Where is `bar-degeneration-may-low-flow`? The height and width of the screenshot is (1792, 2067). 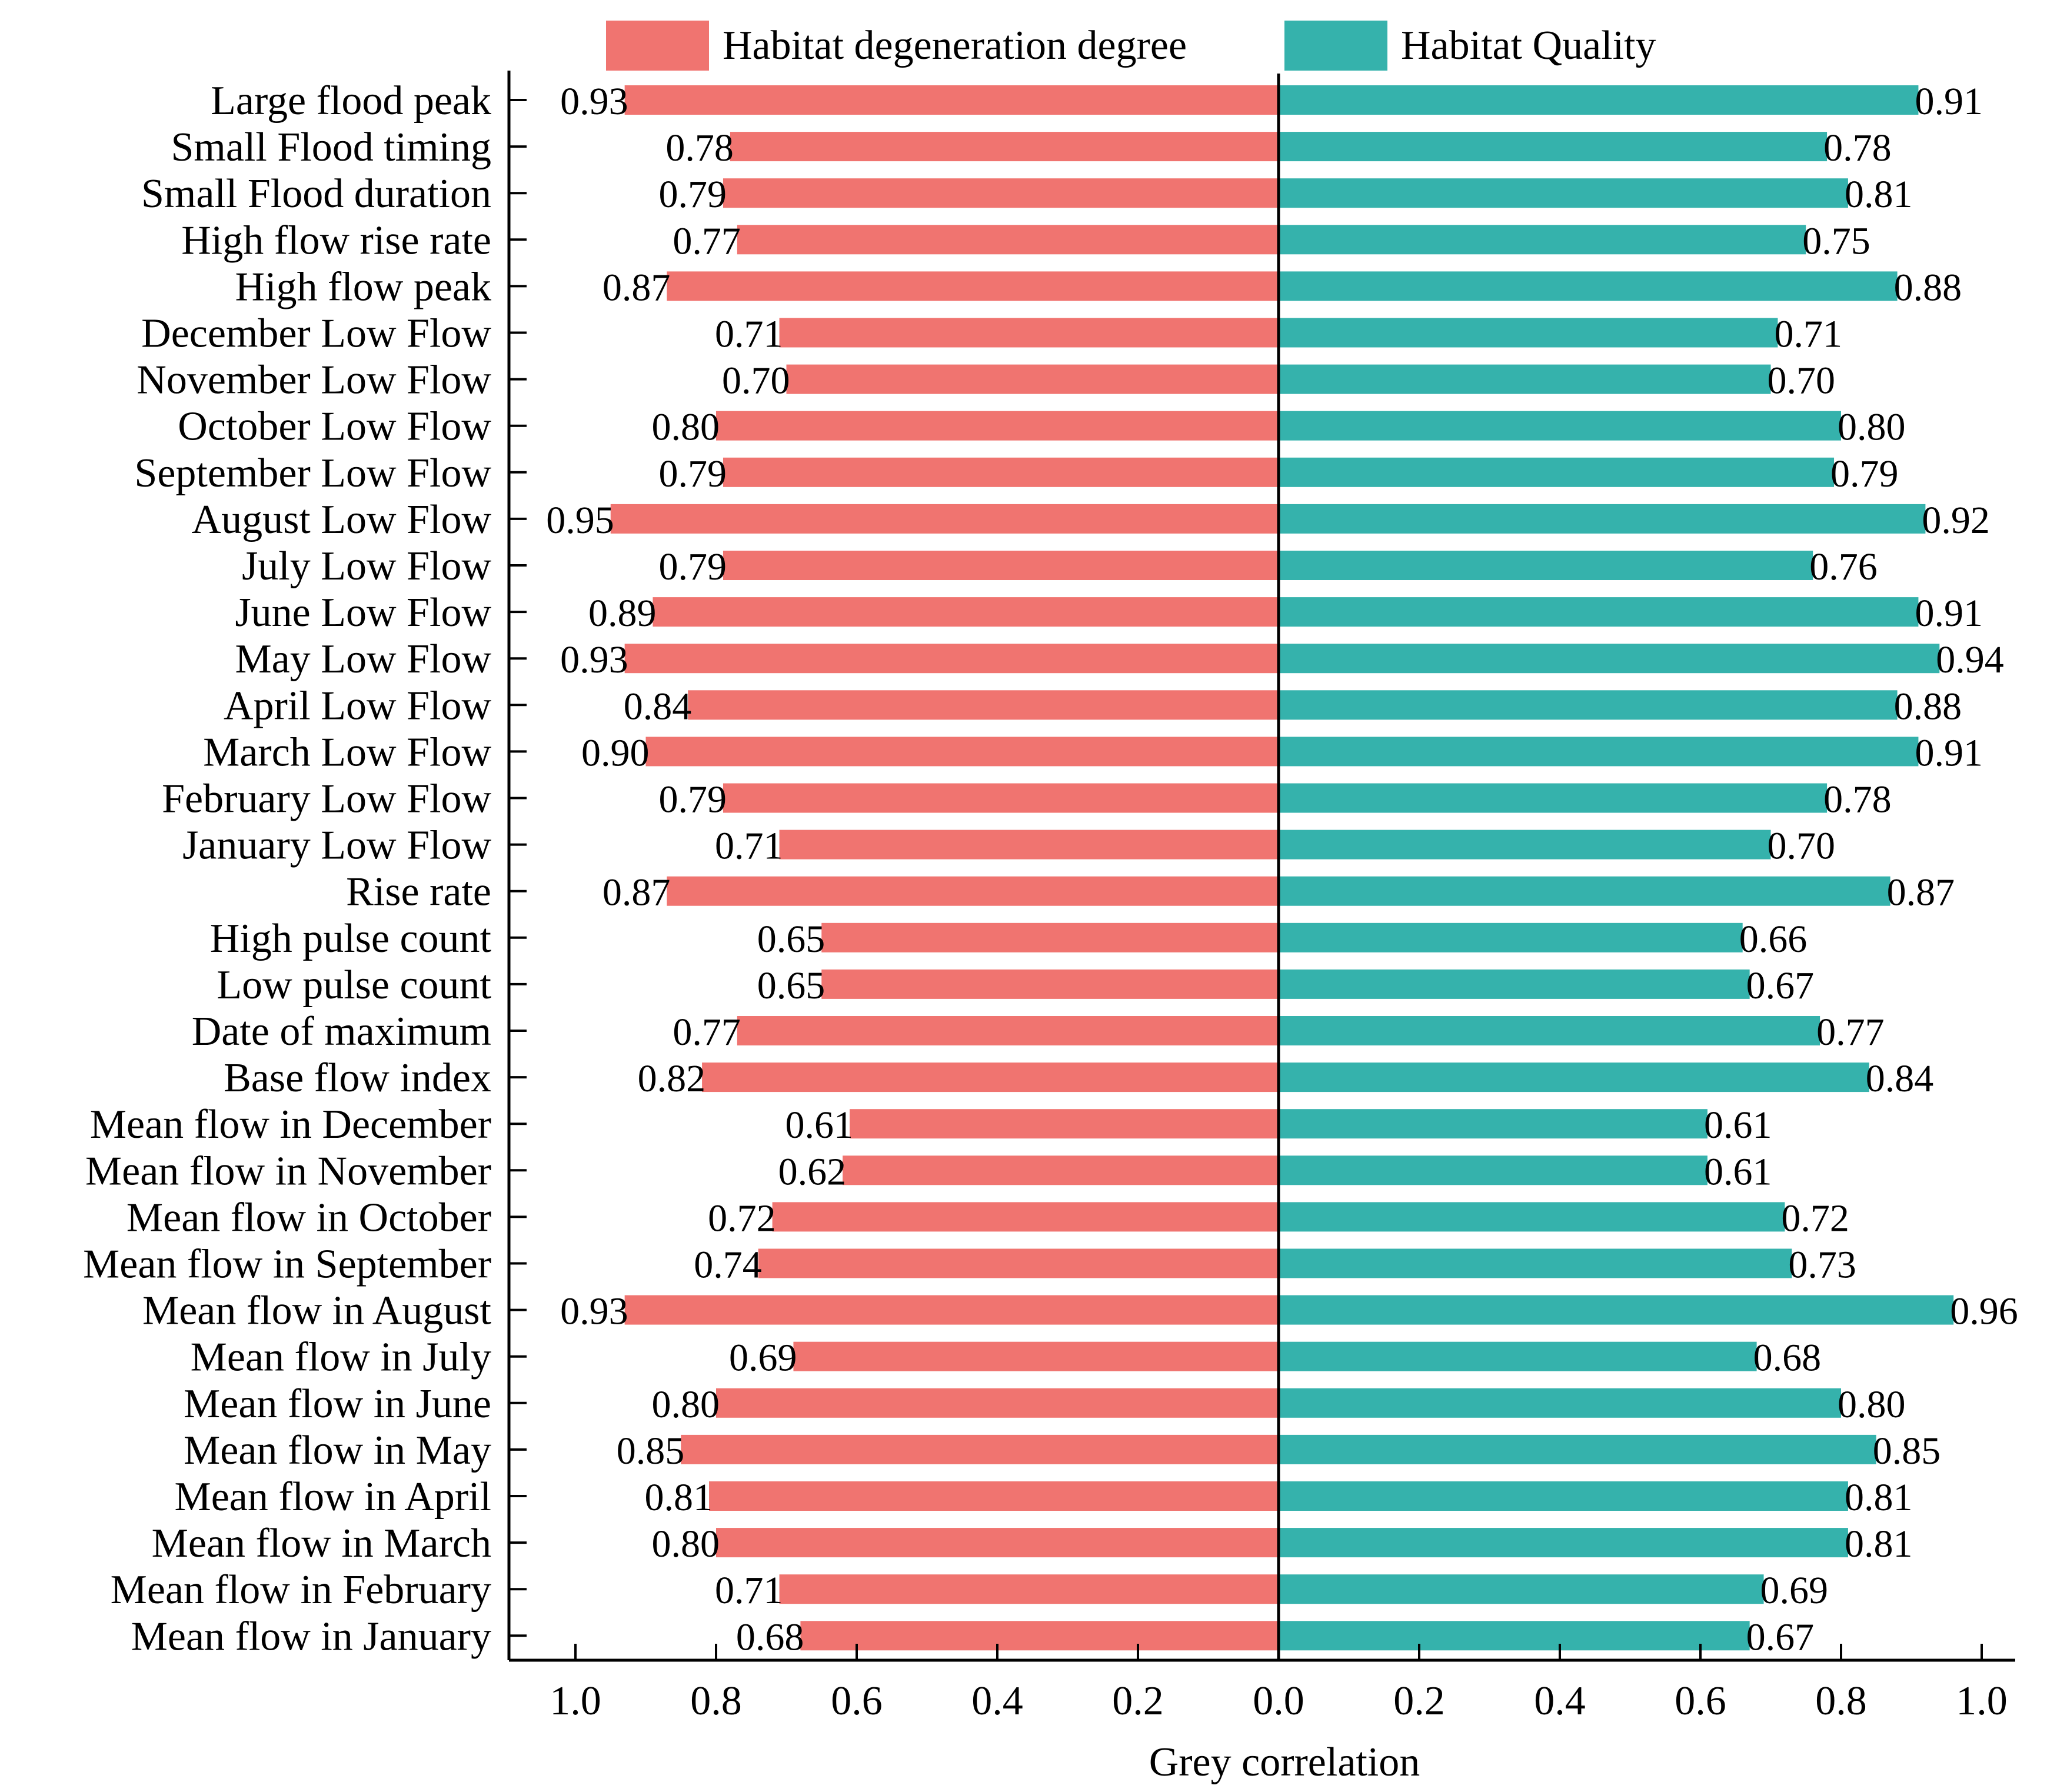
bar-degeneration-may-low-flow is located at coordinates (951, 659).